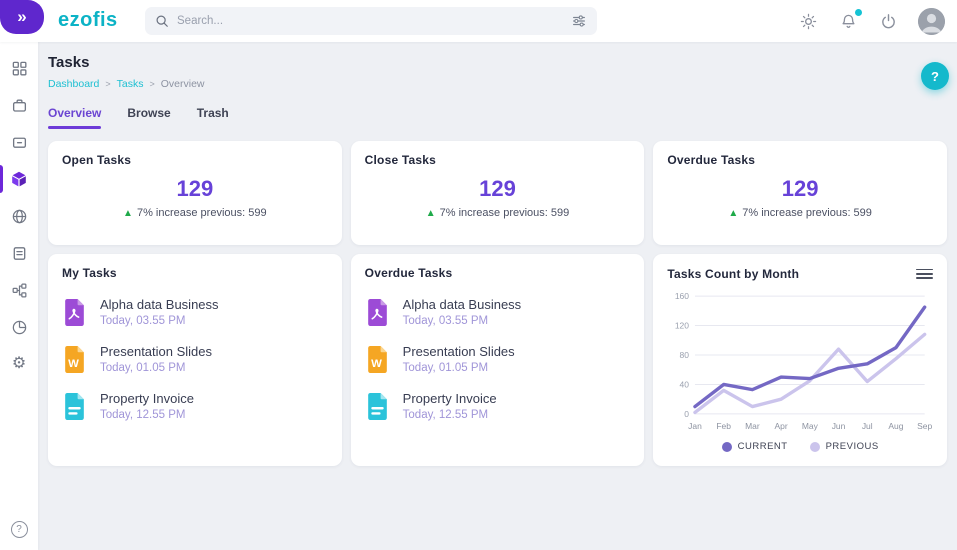 The height and width of the screenshot is (550, 957). I want to click on legend-item-current: CURRENT, so click(754, 446).